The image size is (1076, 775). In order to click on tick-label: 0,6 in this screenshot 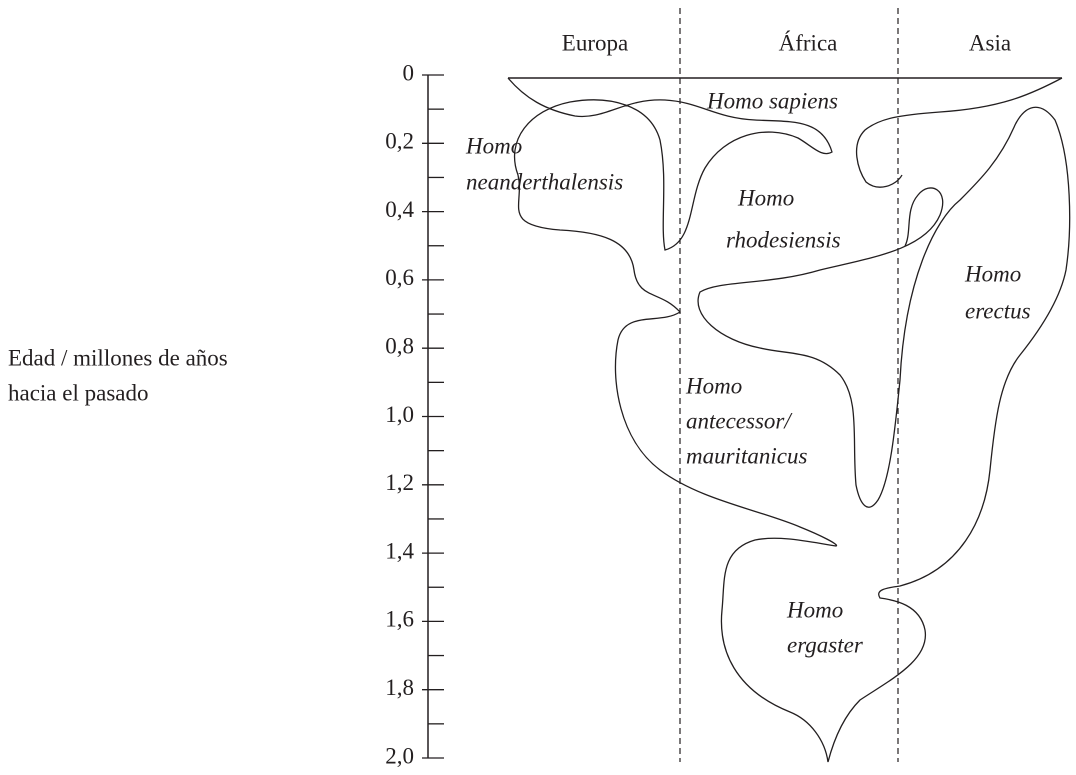, I will do `click(399, 277)`.